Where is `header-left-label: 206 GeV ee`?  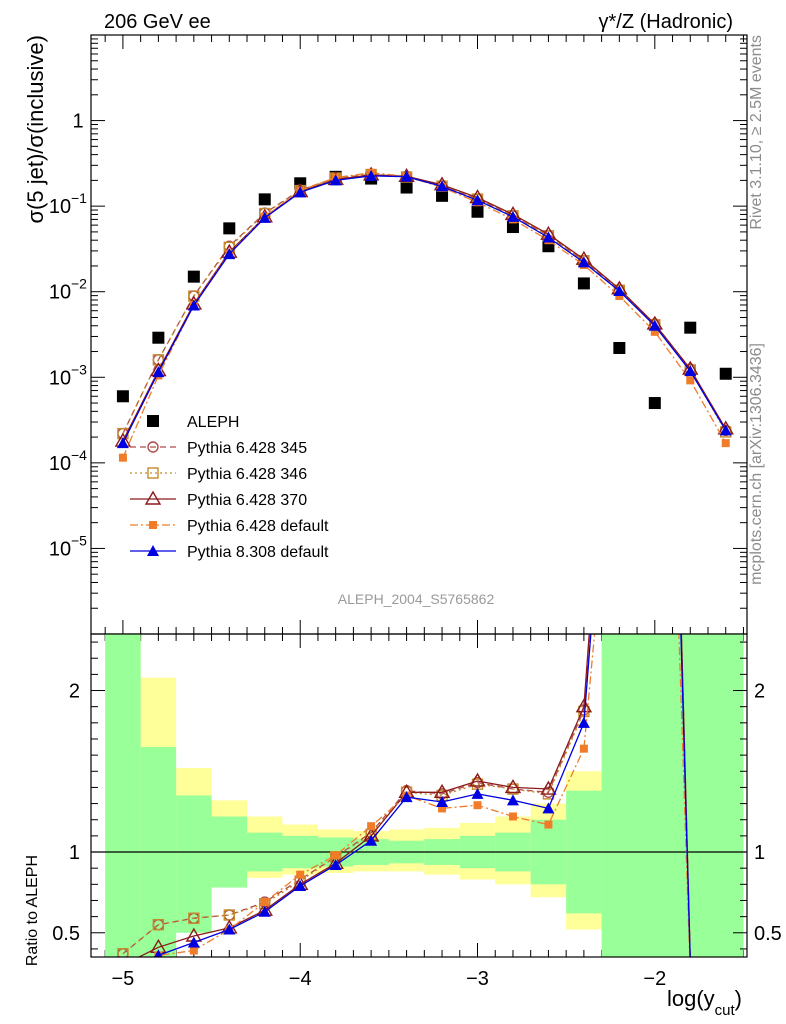 header-left-label: 206 GeV ee is located at coordinates (157, 22).